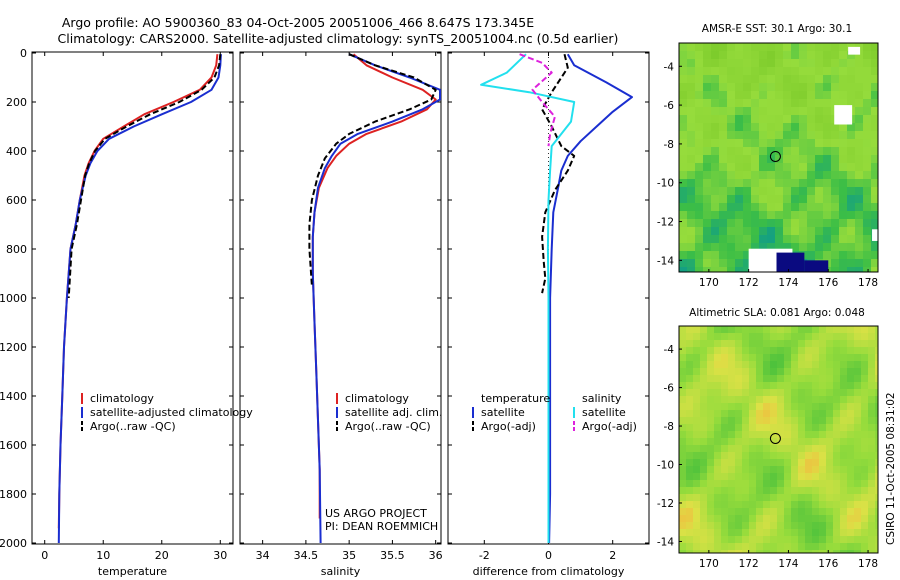  I want to click on sst-map-title: AMSR-E SST: 30.1 Argo: 30.1, so click(777, 29).